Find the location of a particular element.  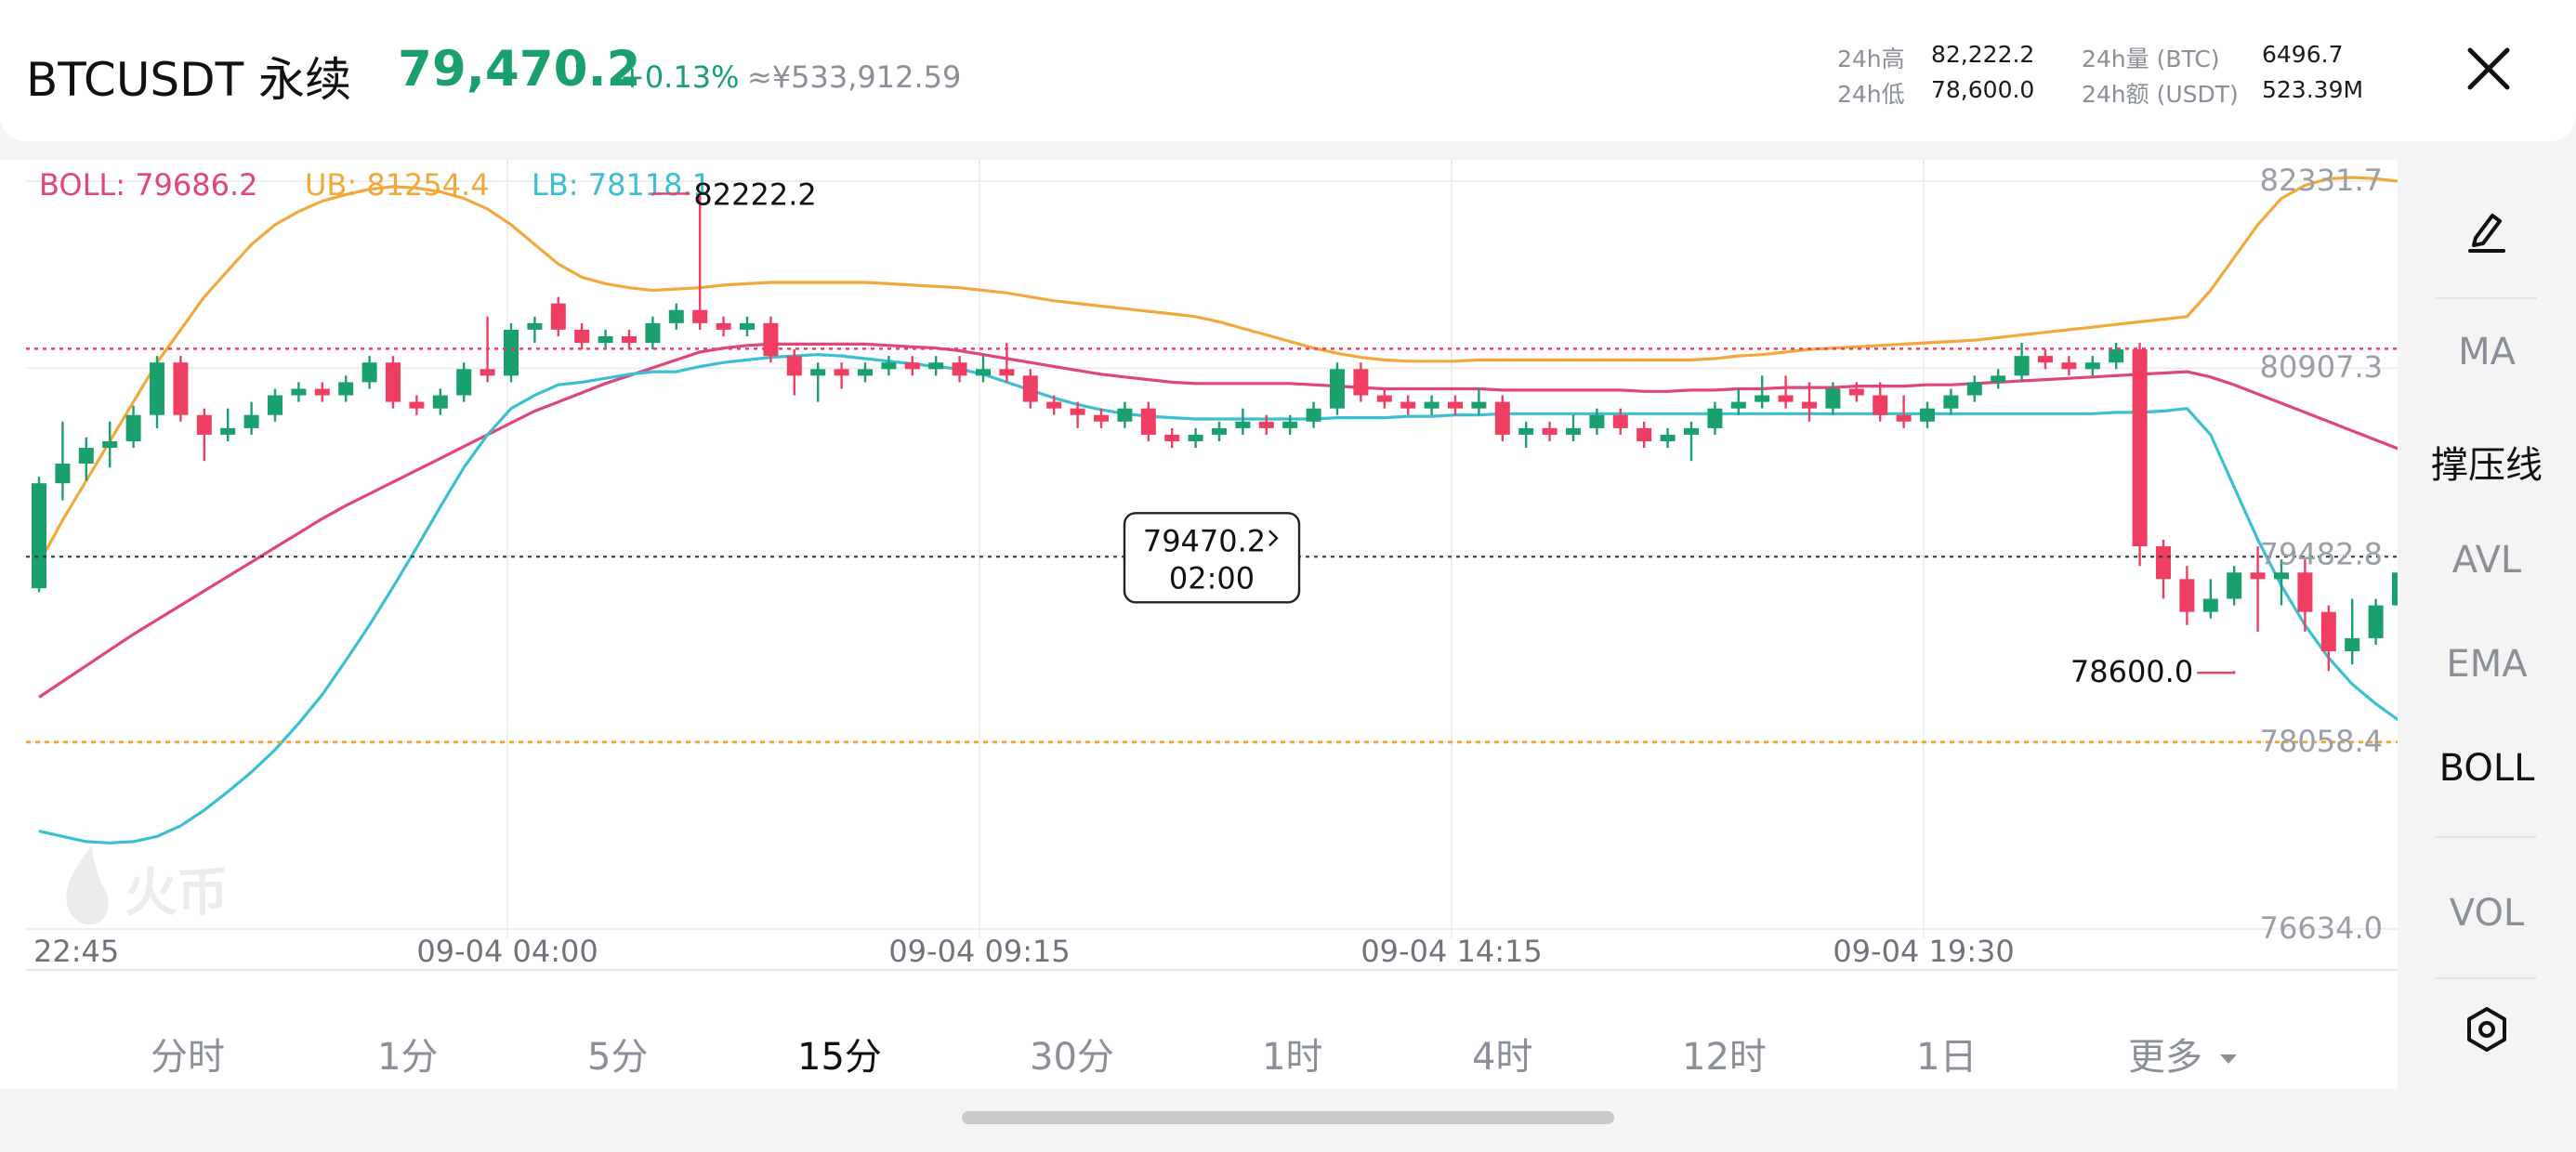

x-tick-label: 09-04 04:00 is located at coordinates (507, 952).